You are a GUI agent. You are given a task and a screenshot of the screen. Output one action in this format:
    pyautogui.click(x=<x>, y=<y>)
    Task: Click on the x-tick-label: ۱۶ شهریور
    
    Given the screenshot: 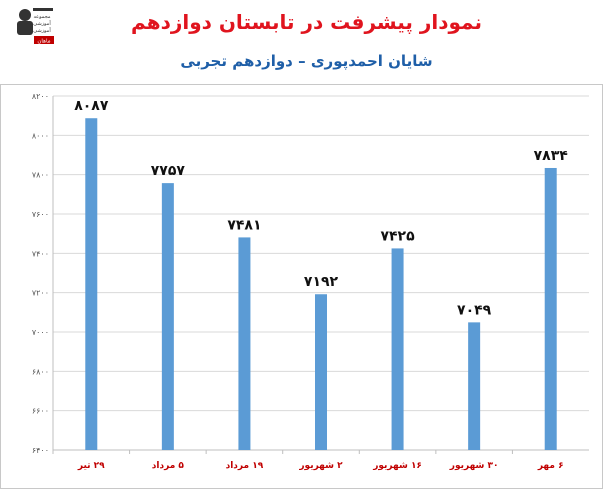 What is the action you would take?
    pyautogui.click(x=397, y=466)
    